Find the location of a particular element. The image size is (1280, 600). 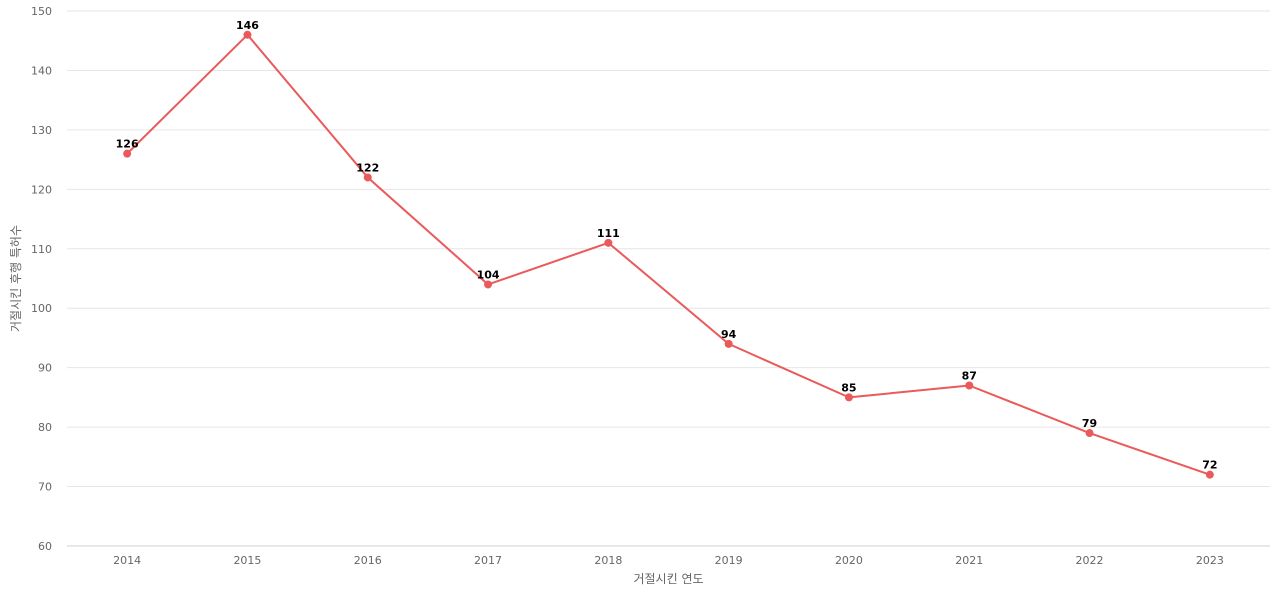

y-tick-label: 130 is located at coordinates (41, 130).